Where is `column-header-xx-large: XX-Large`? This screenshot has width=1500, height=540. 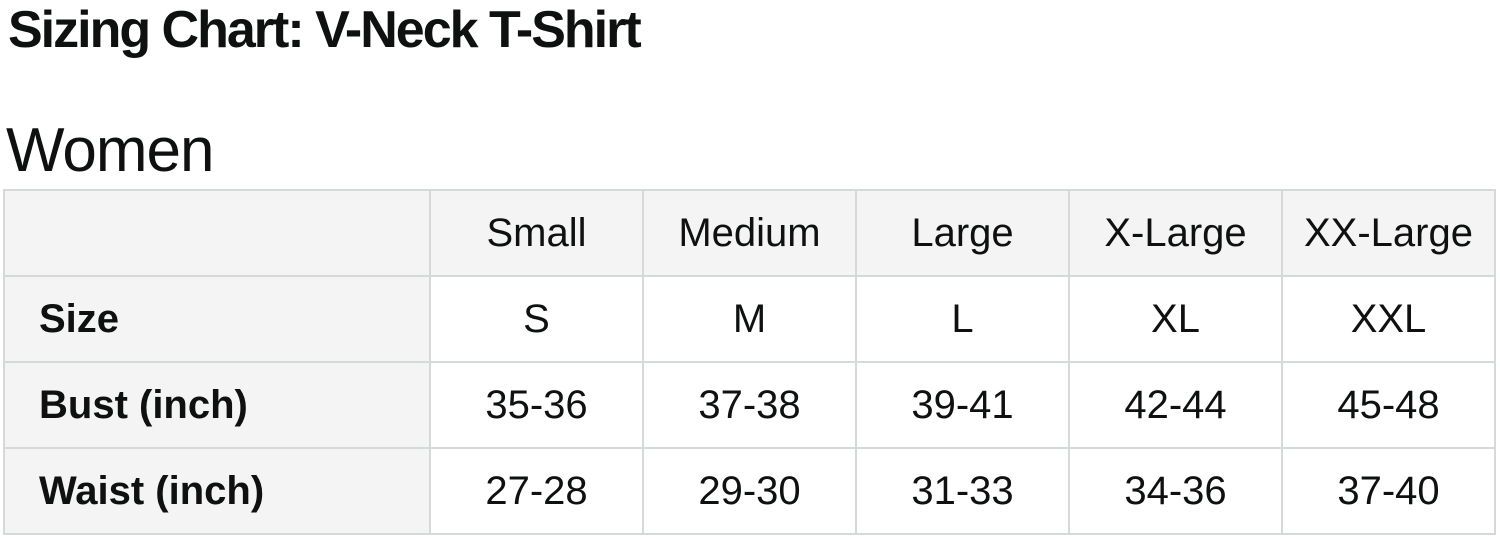
column-header-xx-large: XX-Large is located at coordinates (1388, 233).